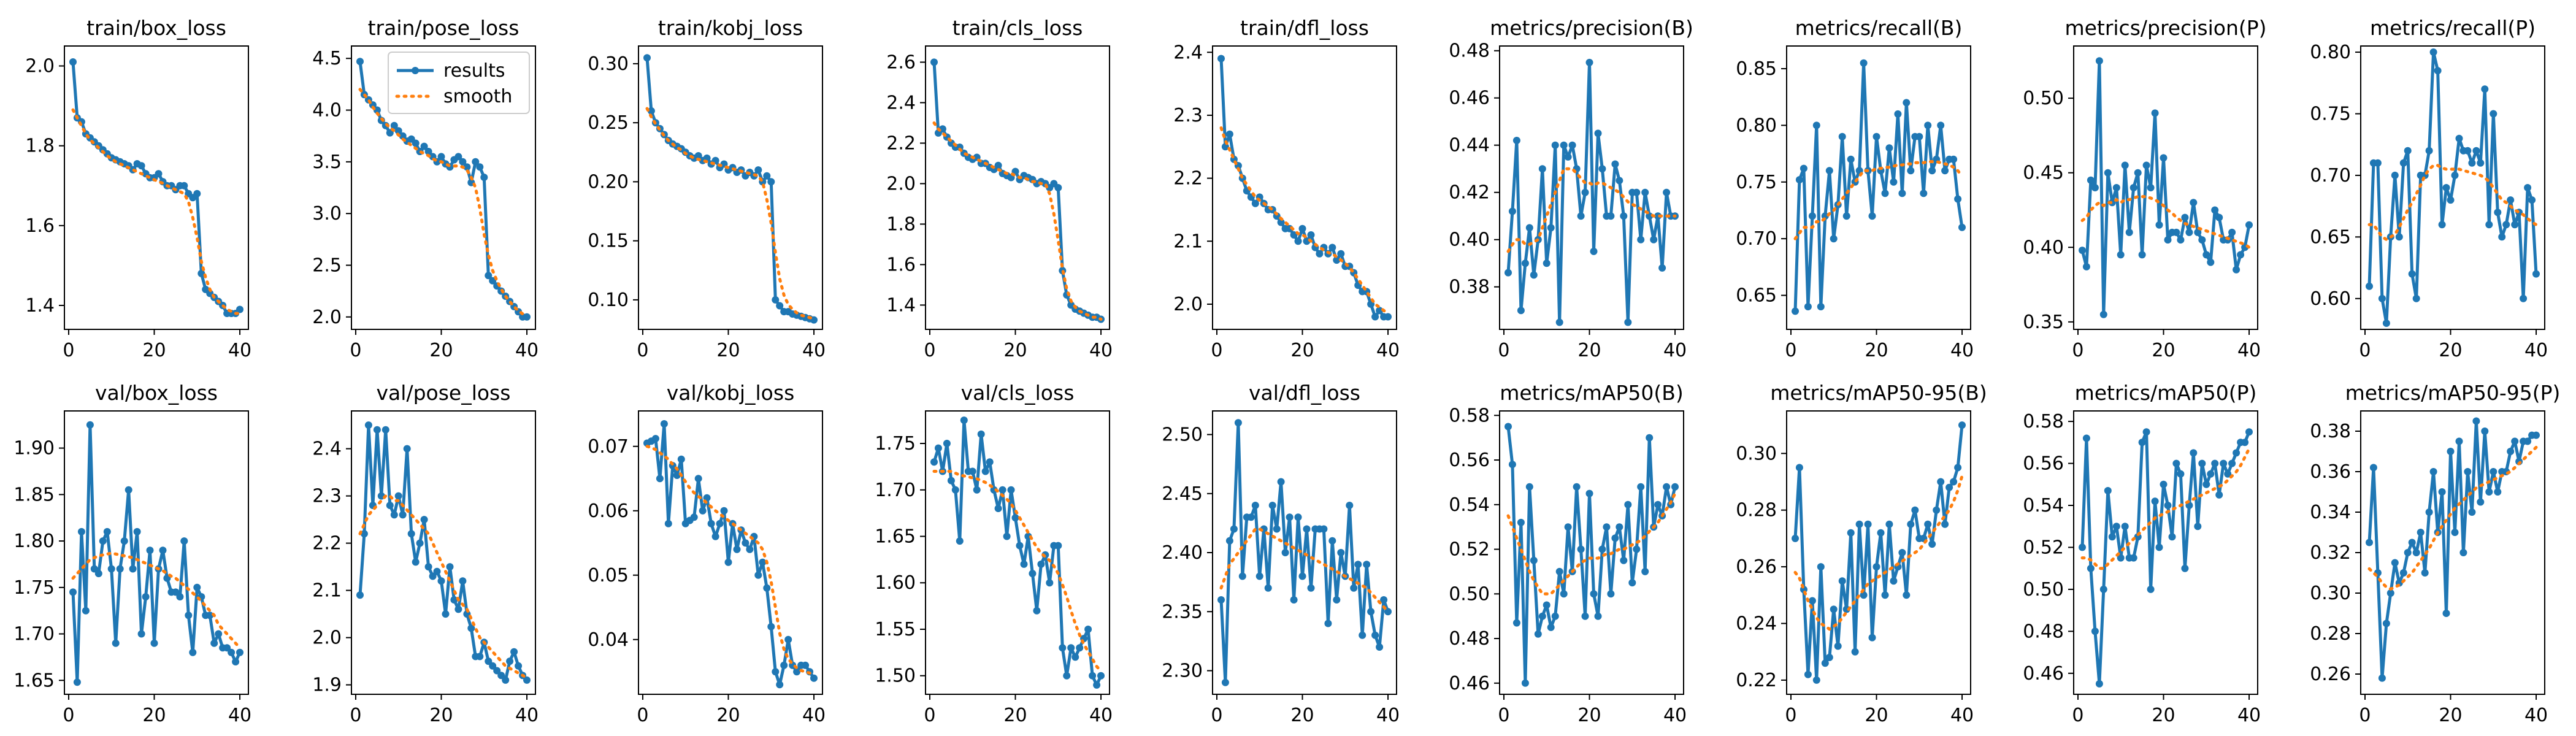  What do you see at coordinates (415, 70) in the screenshot?
I see `legend-marker` at bounding box center [415, 70].